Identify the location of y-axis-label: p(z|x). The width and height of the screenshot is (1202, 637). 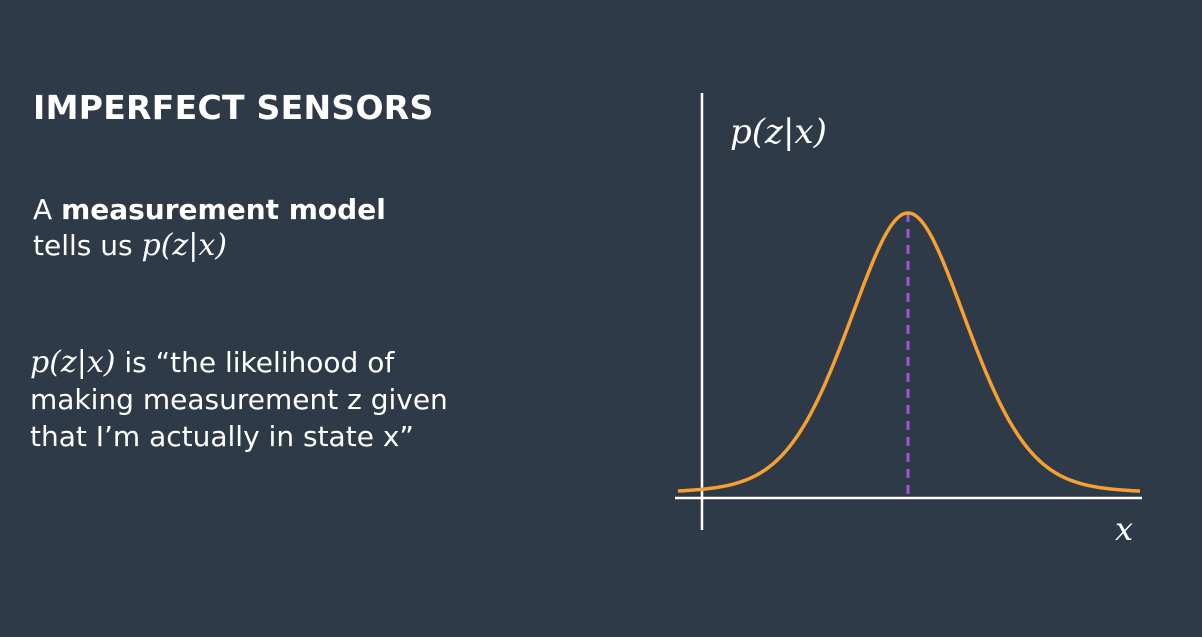
(778, 132).